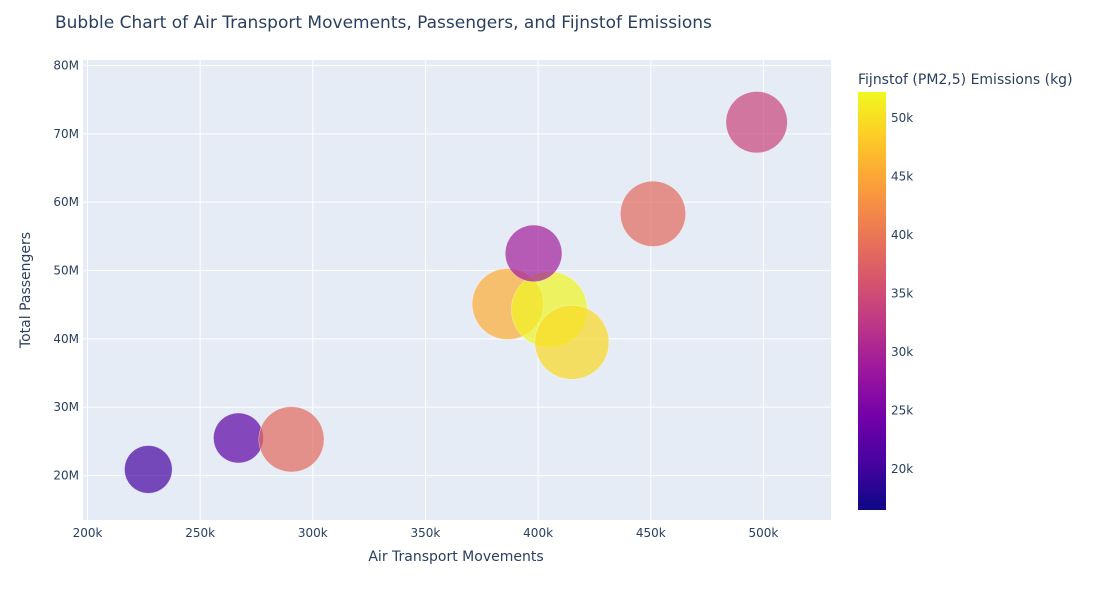 Image resolution: width=1101 pixels, height=600 pixels. Describe the element at coordinates (66, 339) in the screenshot. I see `y-tick-label: 40M` at that location.